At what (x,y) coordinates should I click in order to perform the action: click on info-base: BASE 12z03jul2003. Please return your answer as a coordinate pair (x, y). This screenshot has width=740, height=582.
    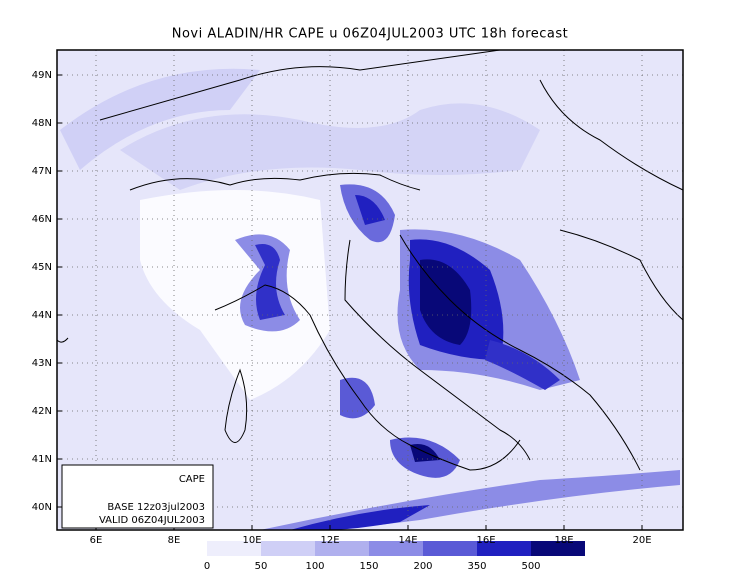
    Looking at the image, I should click on (156, 507).